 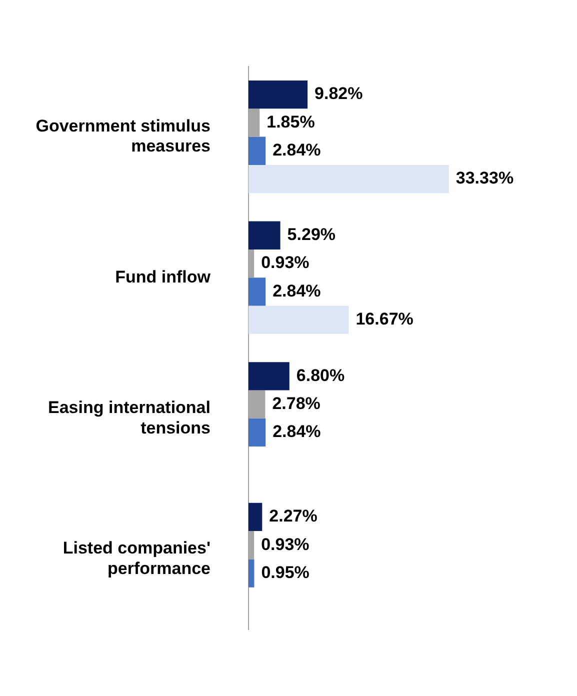 What do you see at coordinates (123, 136) in the screenshot?
I see `y-tick-label: Government stimulus measures` at bounding box center [123, 136].